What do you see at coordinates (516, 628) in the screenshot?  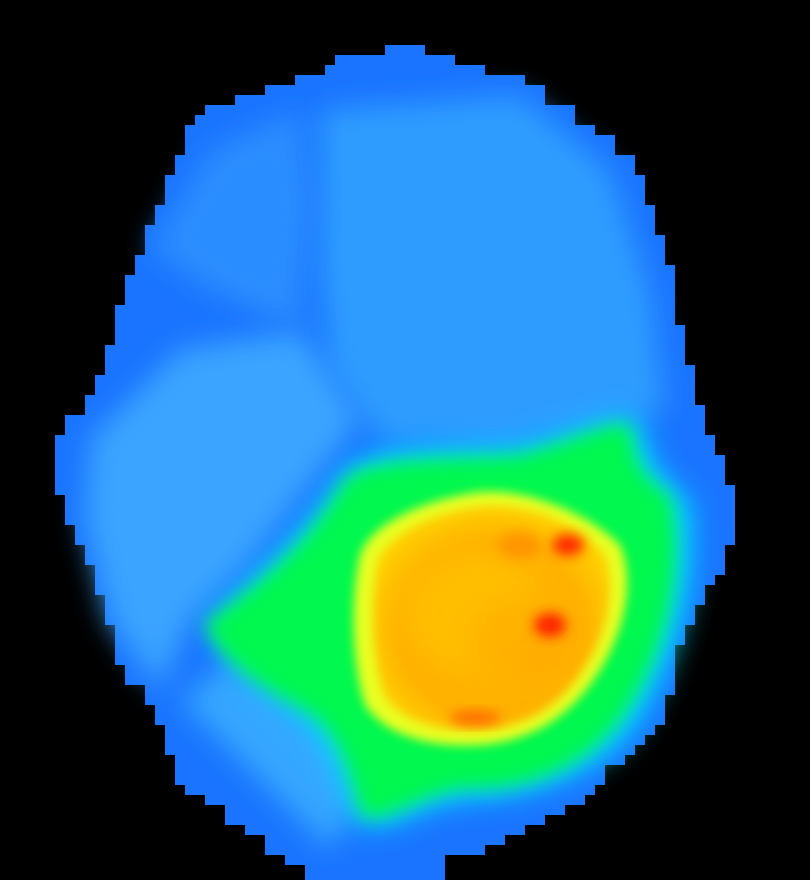 I see `red-hotspots` at bounding box center [516, 628].